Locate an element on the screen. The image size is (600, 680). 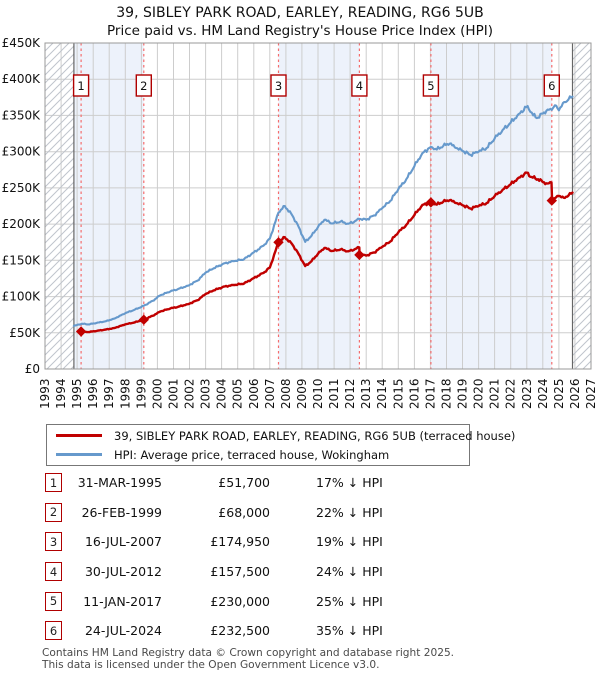
sale-number-badge: 6 is located at coordinates (53, 631).